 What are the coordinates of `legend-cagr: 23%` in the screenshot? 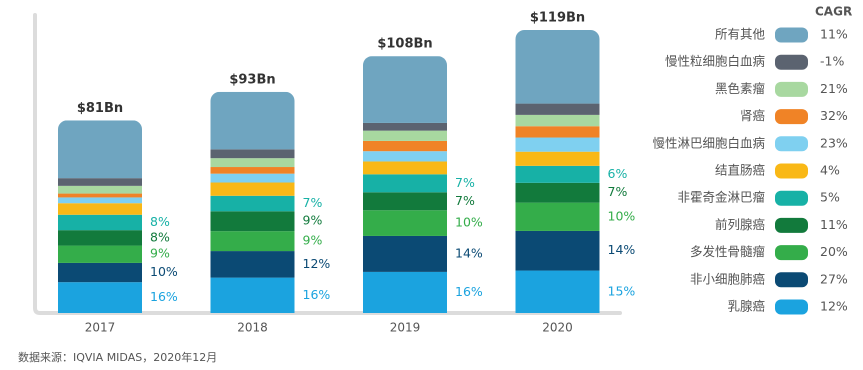 It's located at (834, 142).